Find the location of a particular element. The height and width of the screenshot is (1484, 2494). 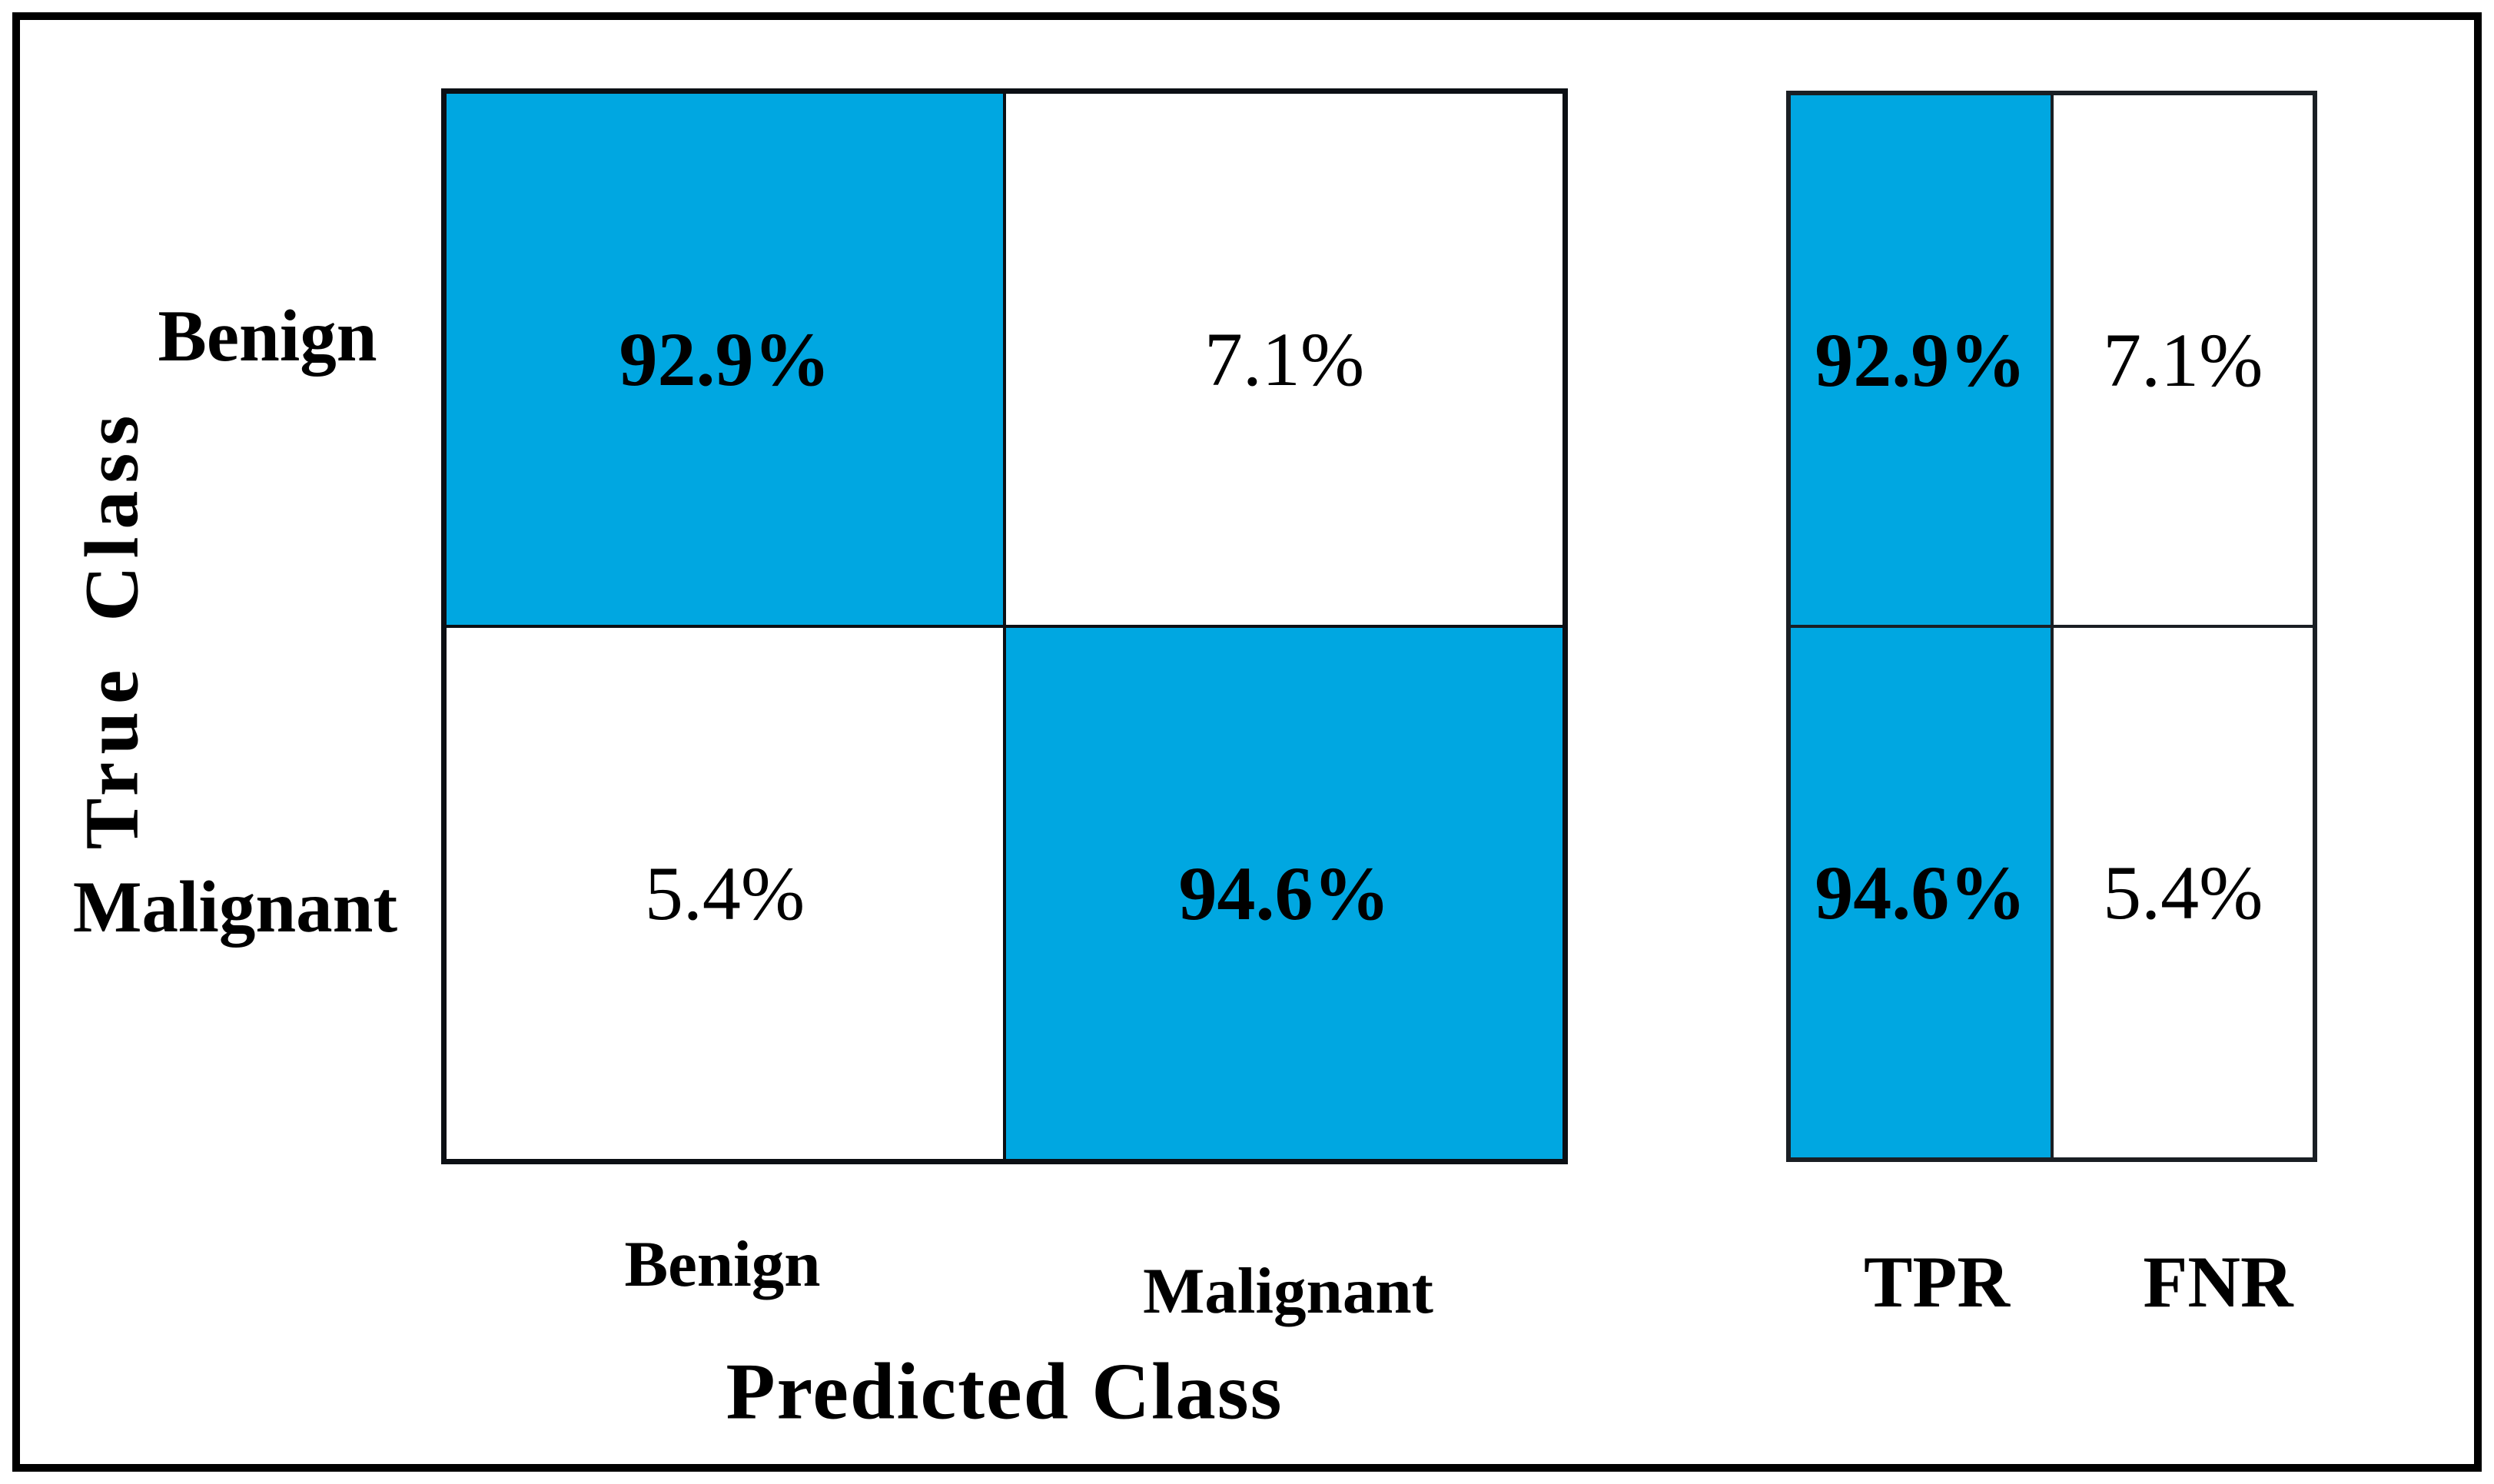

matrix-cell-true-benign-pred-benign: 92.9% is located at coordinates (725, 359).